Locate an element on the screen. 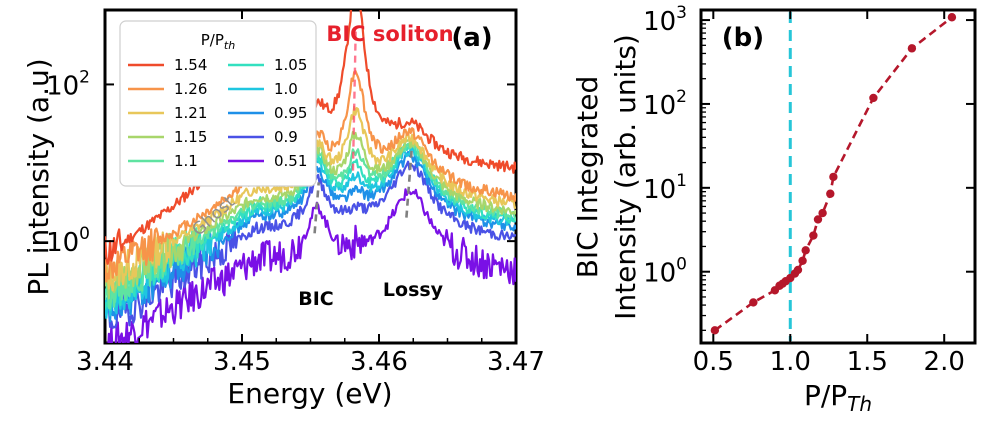  legend-label-0.95: 0.95 is located at coordinates (290, 113).